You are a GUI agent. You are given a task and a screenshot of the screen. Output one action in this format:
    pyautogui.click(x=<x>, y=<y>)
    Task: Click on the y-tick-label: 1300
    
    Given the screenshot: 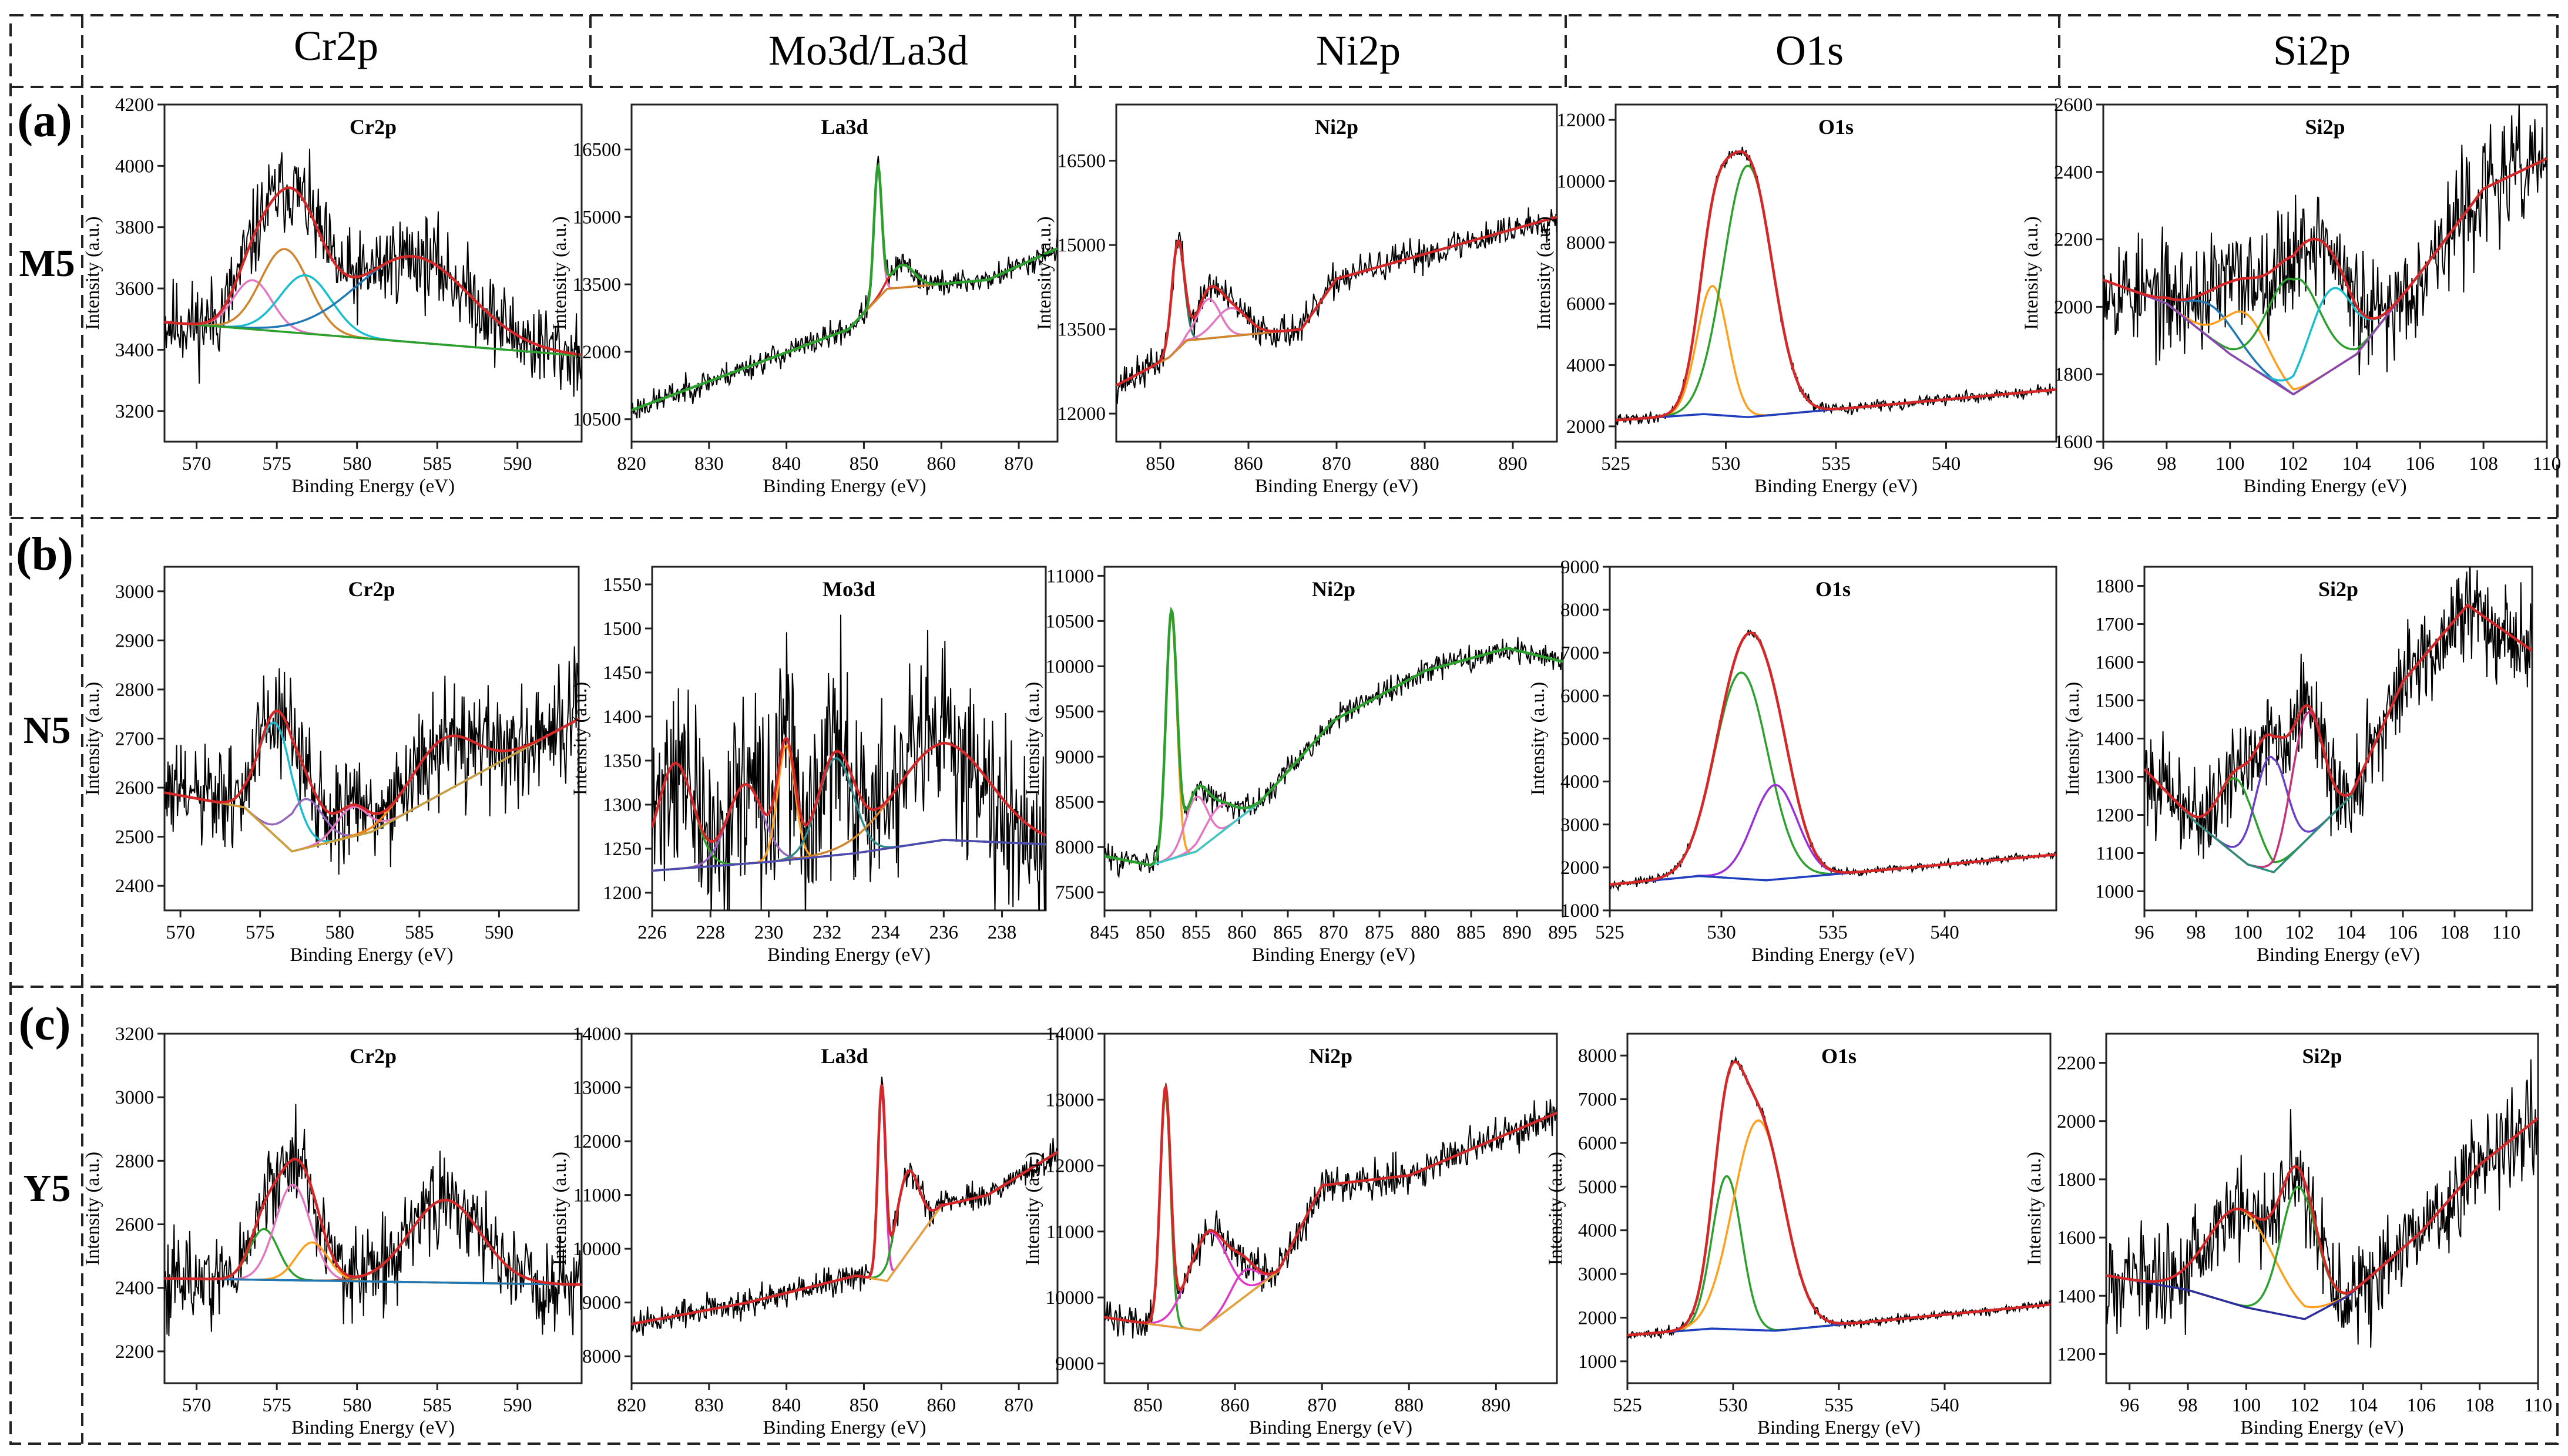 What is the action you would take?
    pyautogui.click(x=2114, y=777)
    